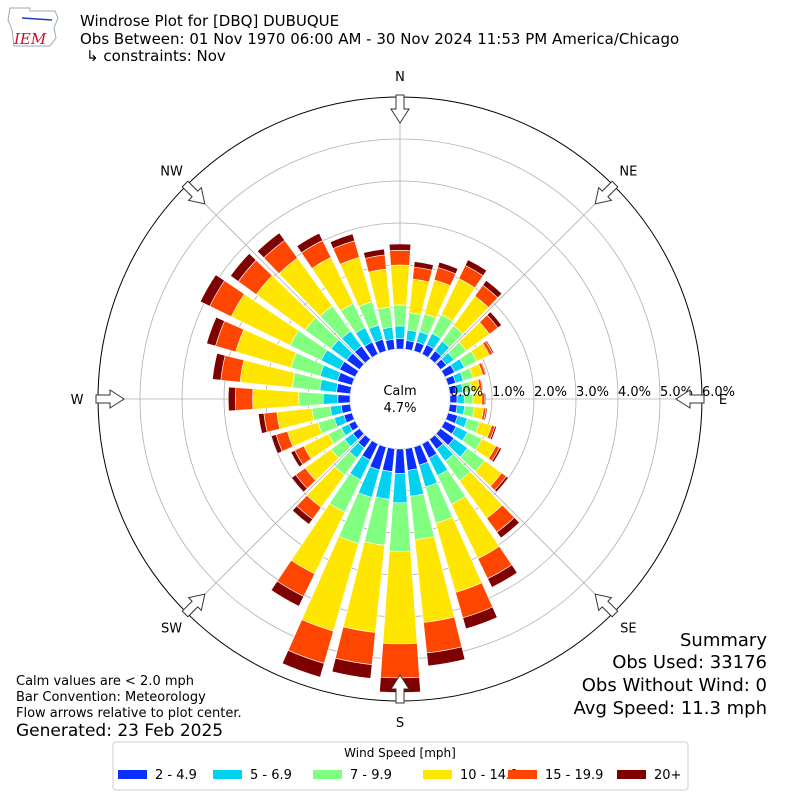 Image resolution: width=800 pixels, height=804 pixels. Describe the element at coordinates (674, 685) in the screenshot. I see `summary-line: Obs Without Wind: 0` at that location.